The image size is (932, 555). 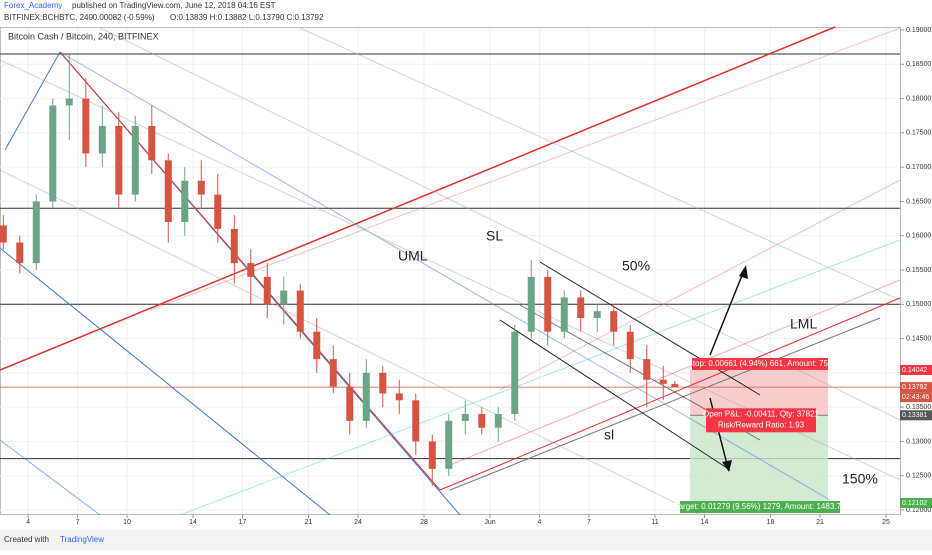 I want to click on position-label: Open P&L: -0.00411, Qty: 37821, so click(x=761, y=413).